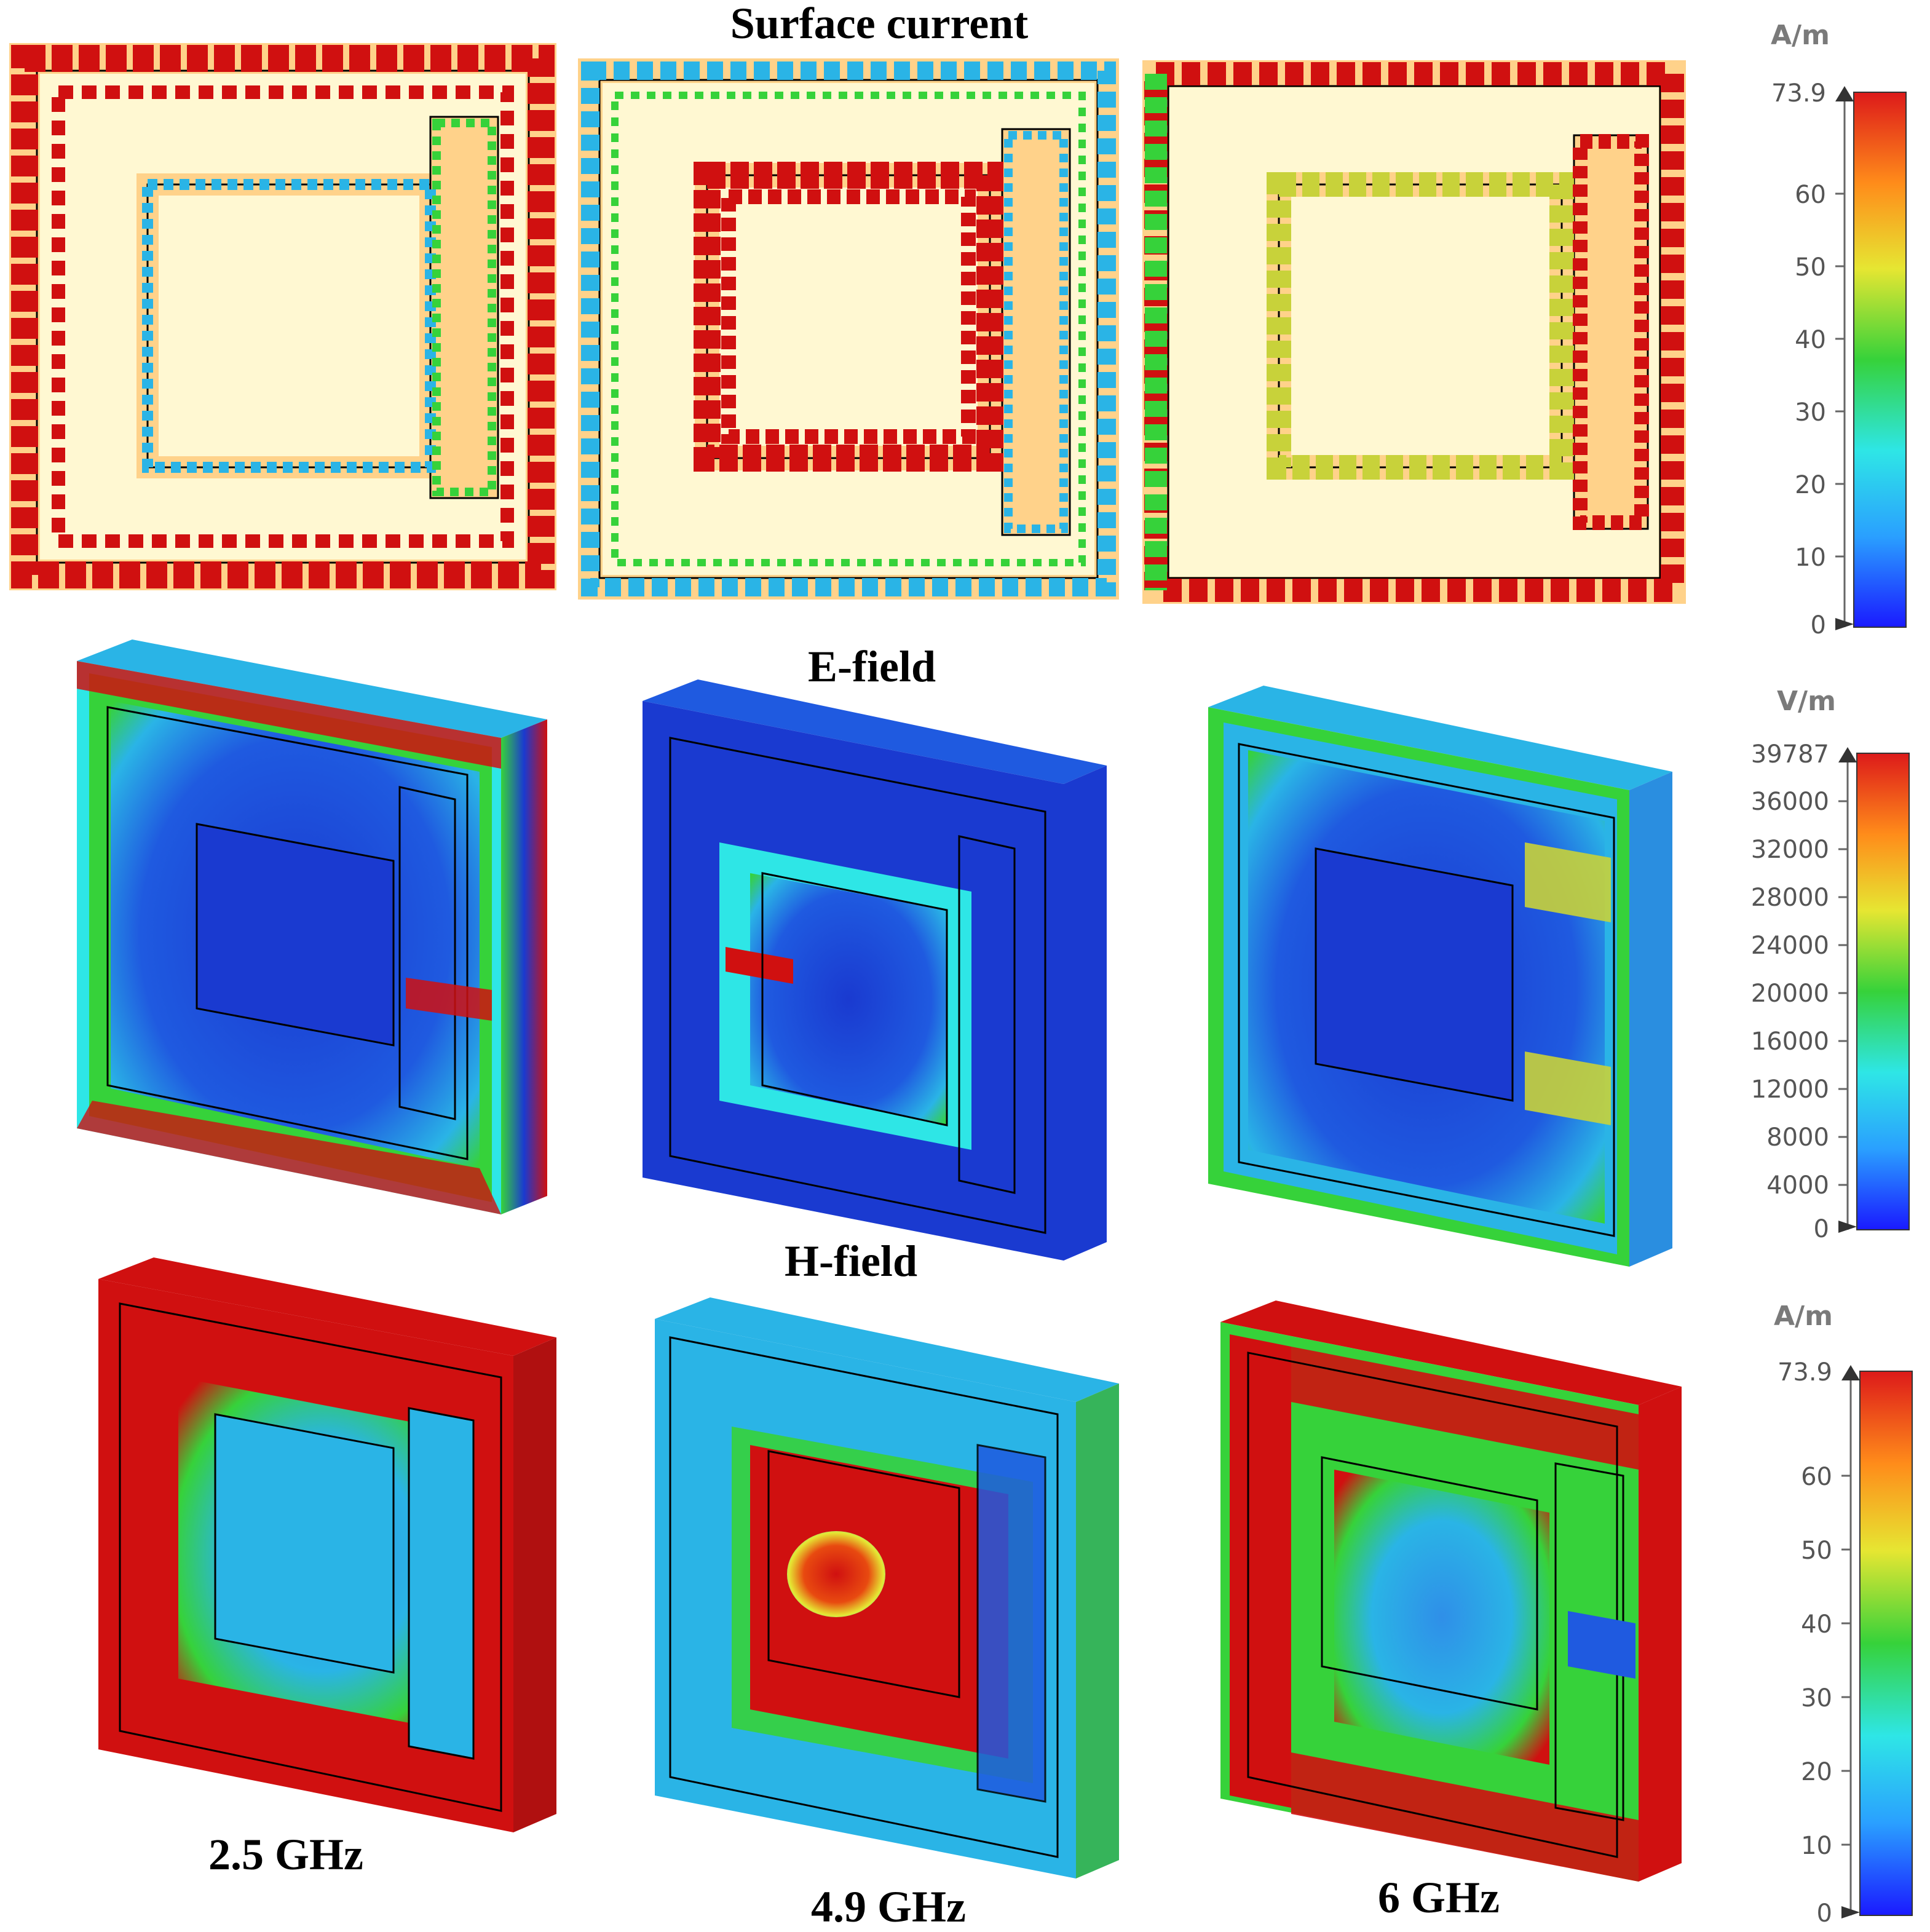 The height and width of the screenshot is (1932, 1930). What do you see at coordinates (1790, 802) in the screenshot?
I see `colorbar-tick: 36000` at bounding box center [1790, 802].